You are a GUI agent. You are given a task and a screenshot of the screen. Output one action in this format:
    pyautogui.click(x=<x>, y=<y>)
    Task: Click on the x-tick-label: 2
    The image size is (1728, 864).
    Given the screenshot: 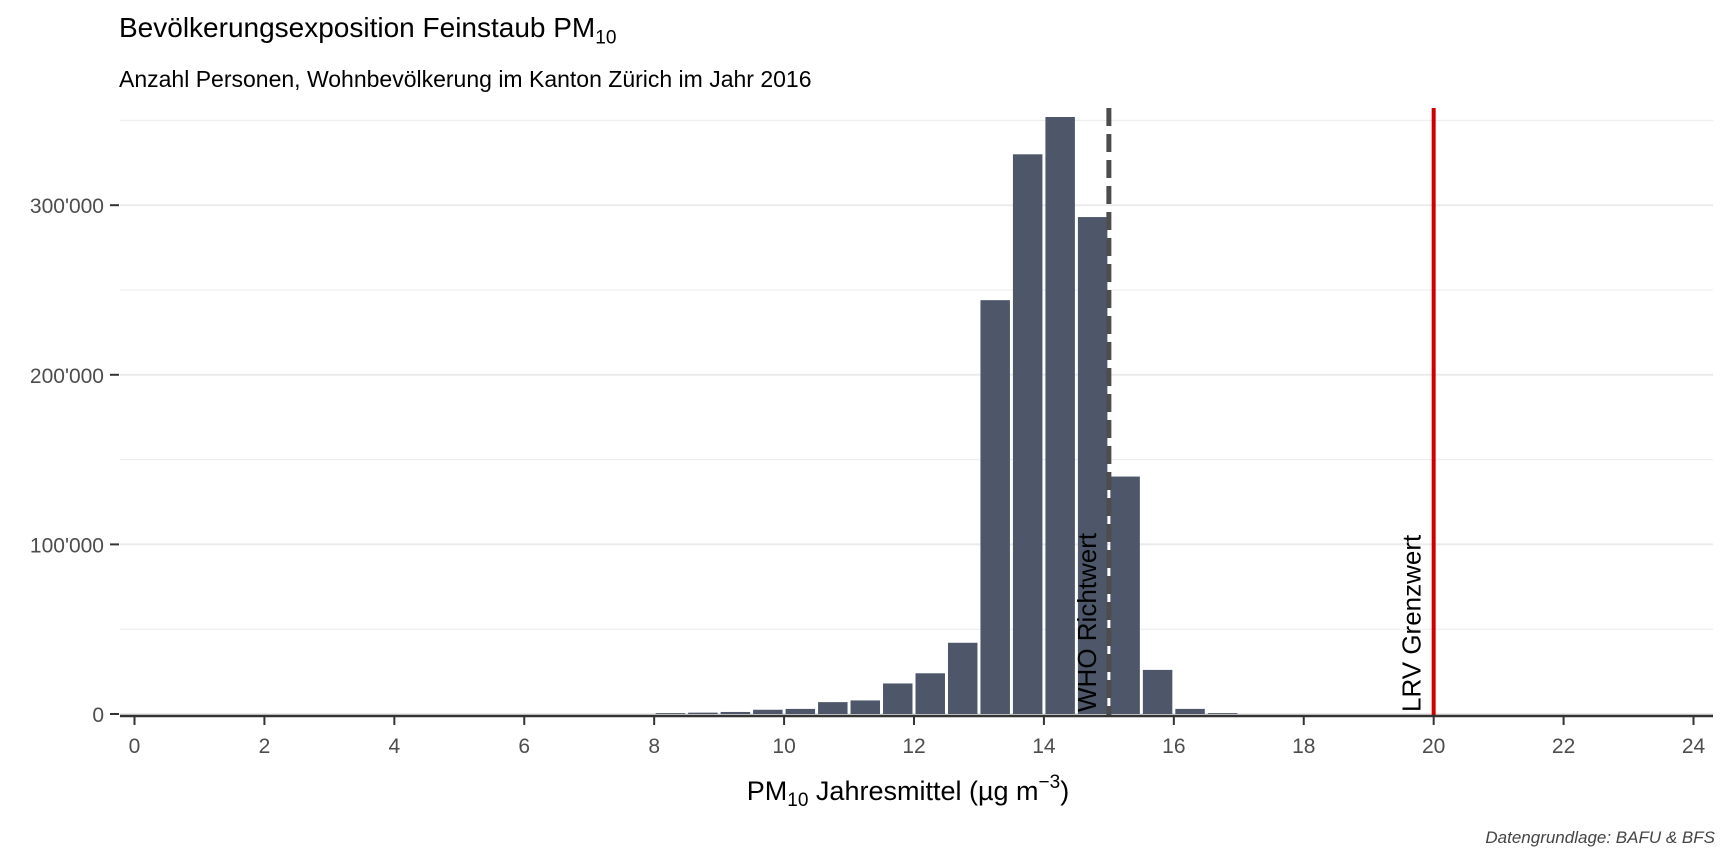 What is the action you would take?
    pyautogui.click(x=265, y=746)
    